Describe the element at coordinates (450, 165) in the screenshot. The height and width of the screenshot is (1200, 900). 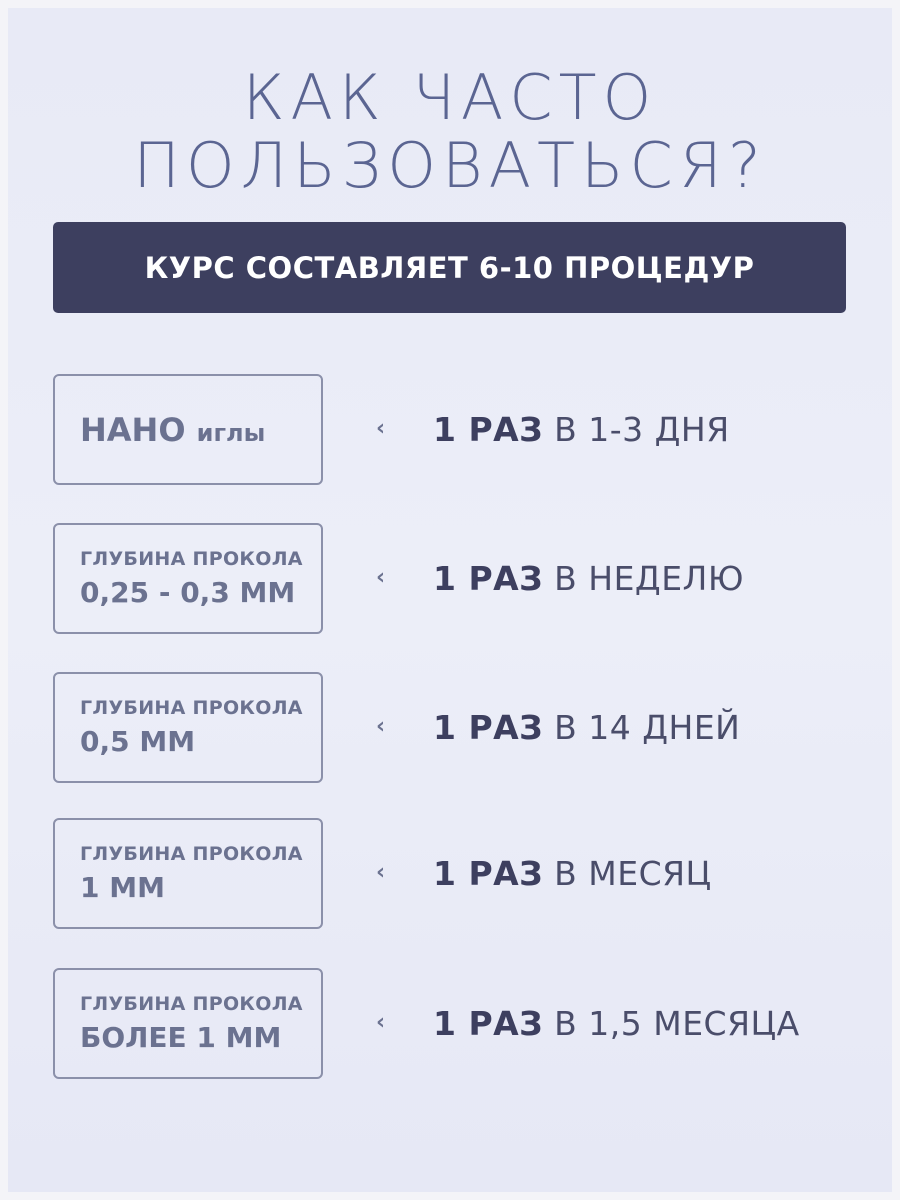
I see `title-line-2: ПОЛЬЗОВАТЬСЯ?` at that location.